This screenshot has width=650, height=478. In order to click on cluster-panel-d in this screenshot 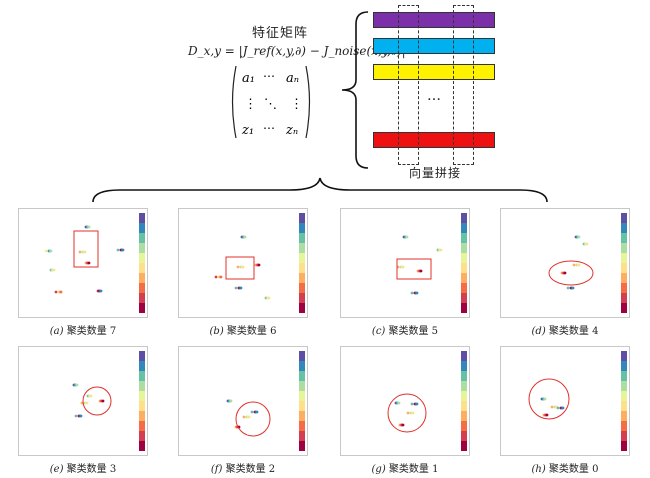, I will do `click(565, 263)`.